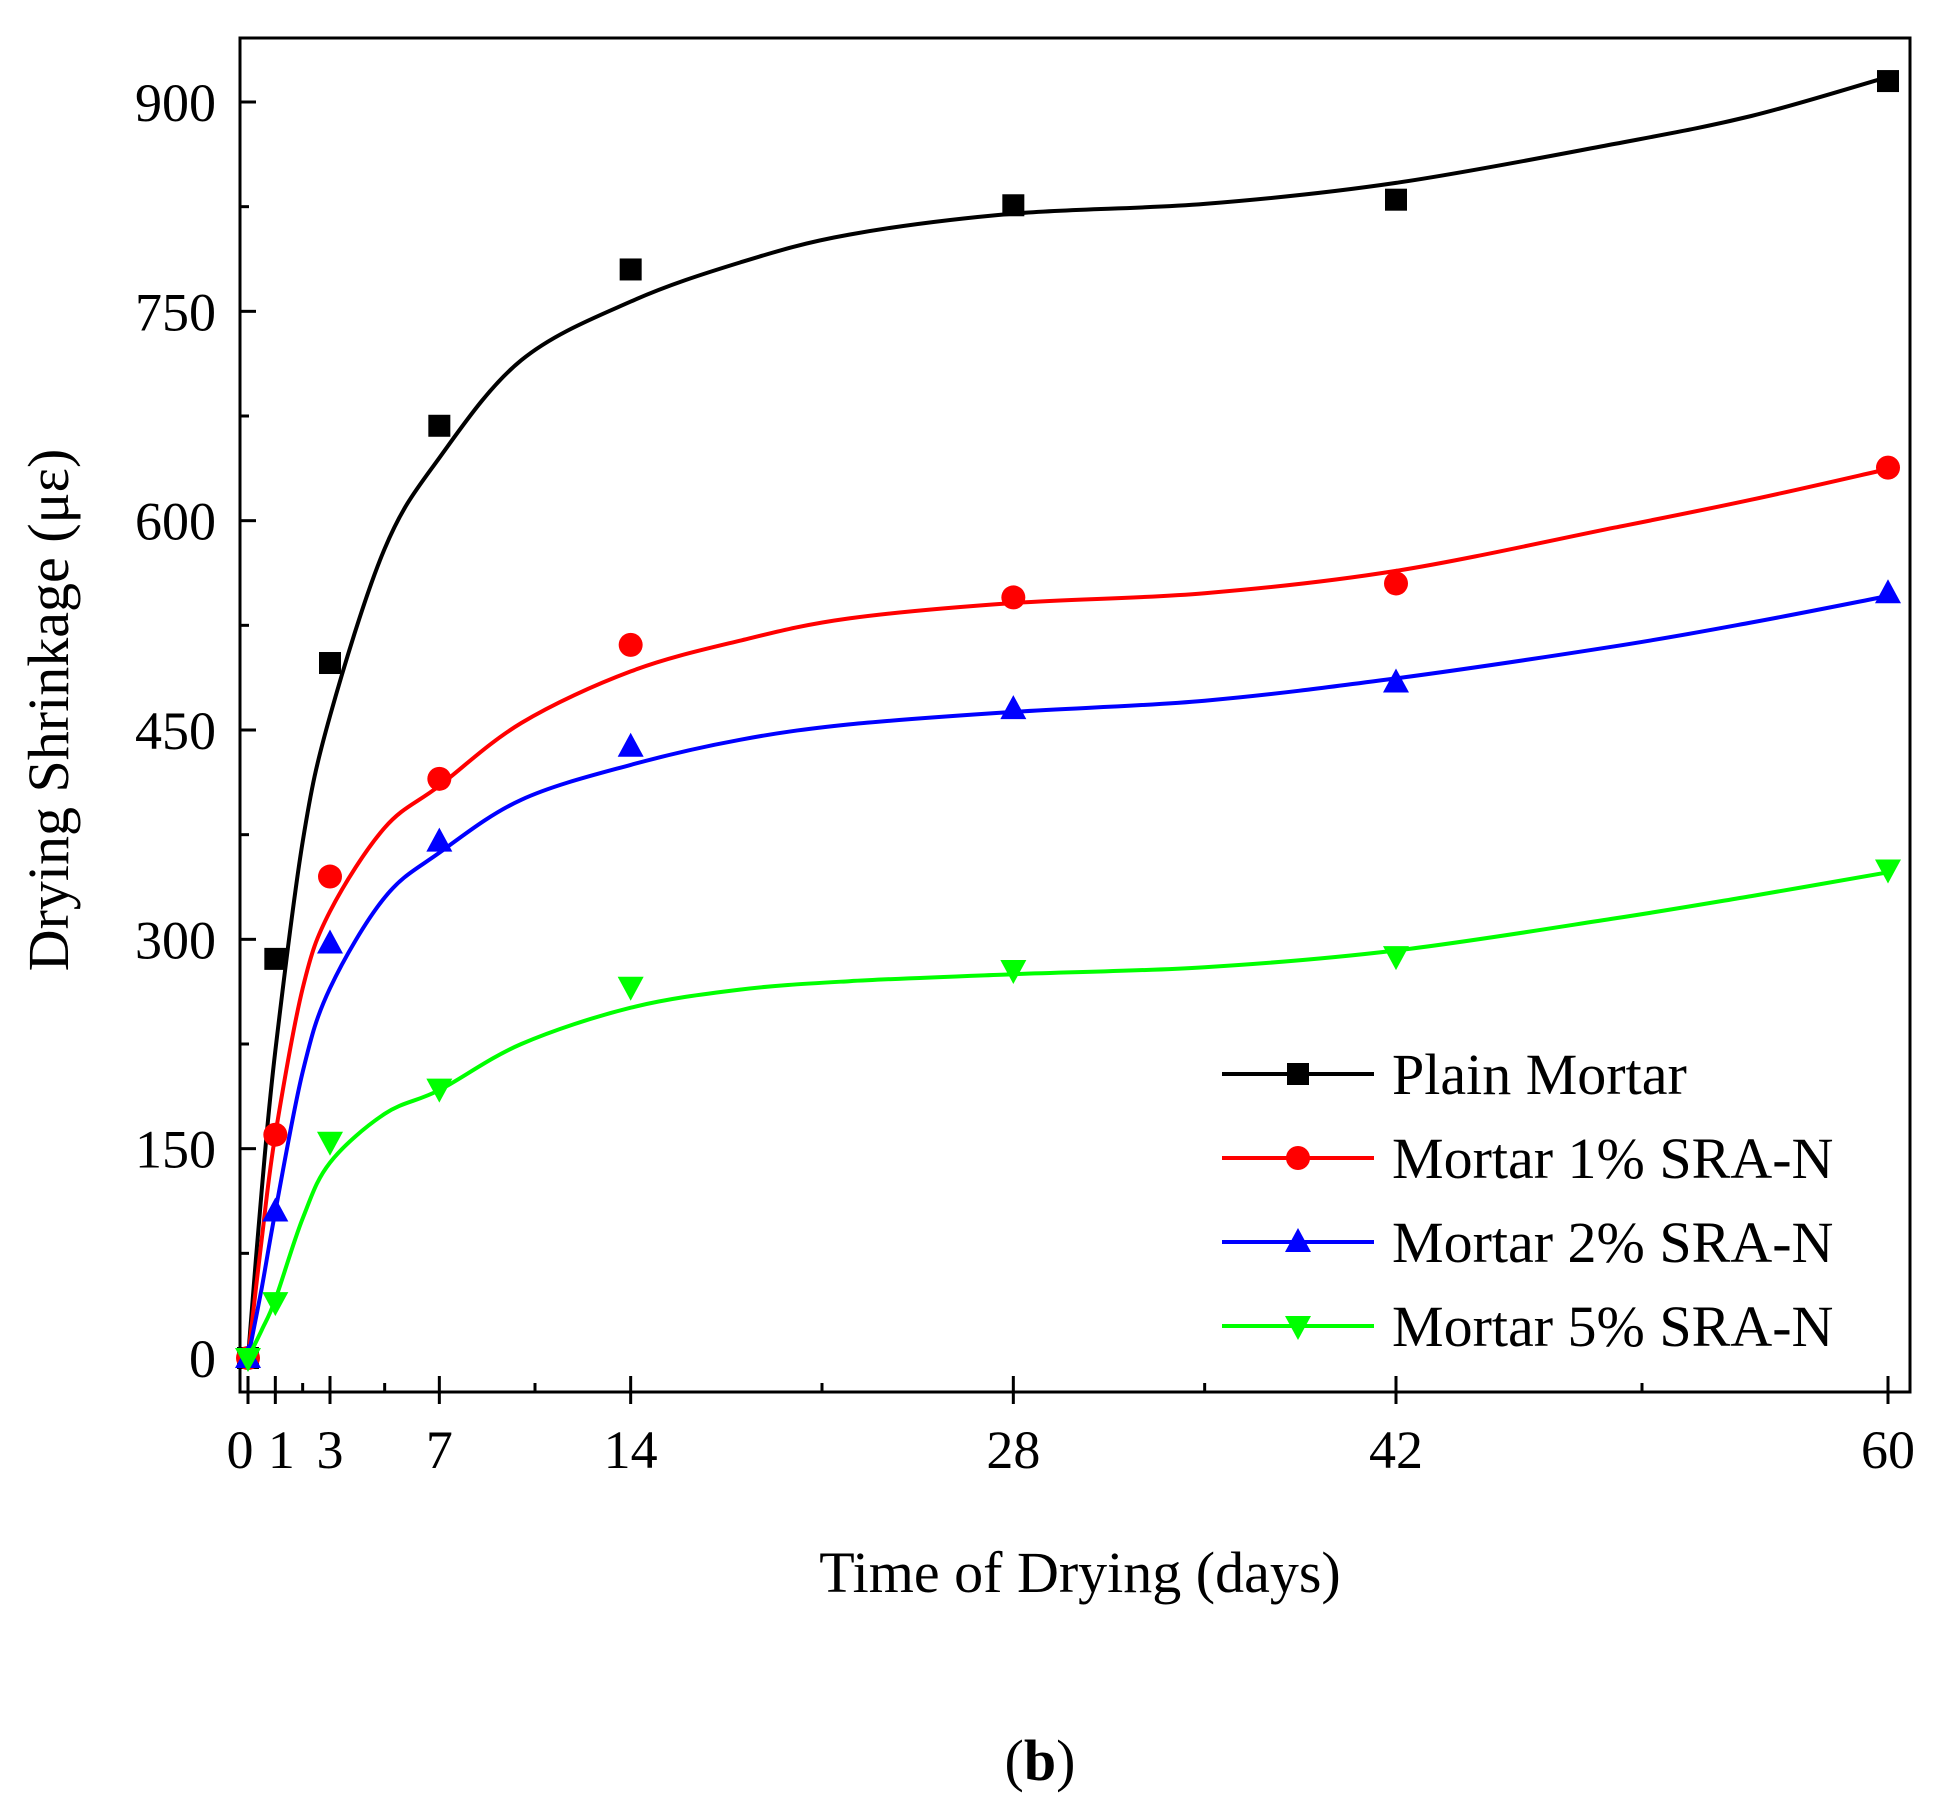  I want to click on y-tick-label: 900, so click(175, 103).